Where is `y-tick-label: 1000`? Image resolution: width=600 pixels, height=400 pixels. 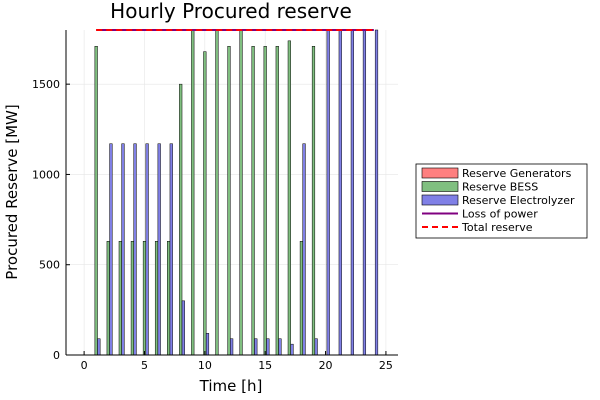
y-tick-label: 1000 is located at coordinates (46, 174).